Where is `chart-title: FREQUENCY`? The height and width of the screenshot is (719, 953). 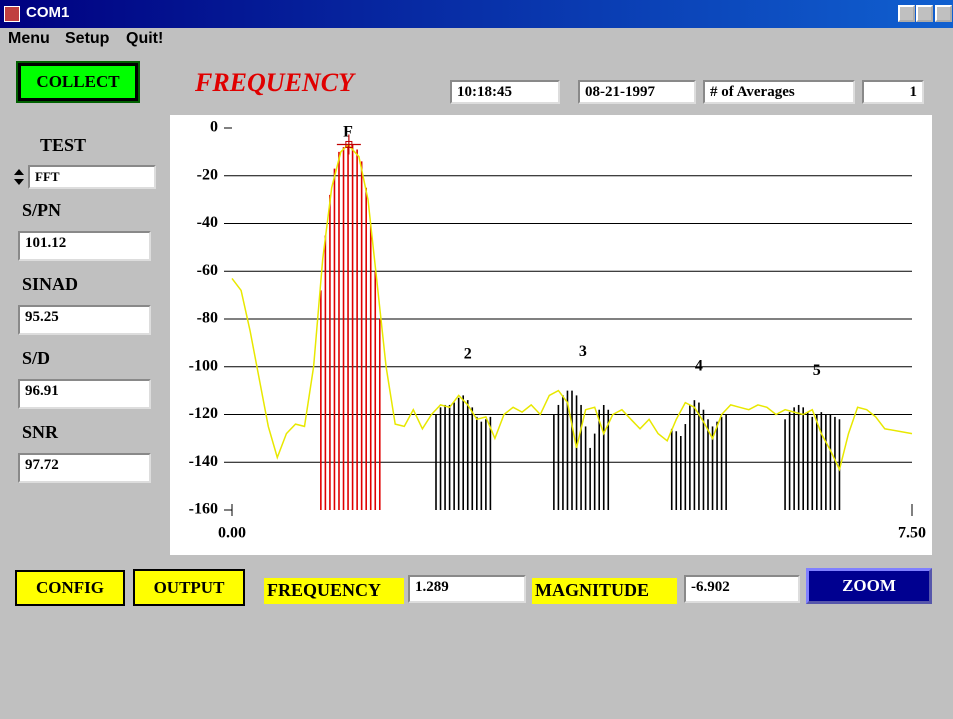 chart-title: FREQUENCY is located at coordinates (274, 82).